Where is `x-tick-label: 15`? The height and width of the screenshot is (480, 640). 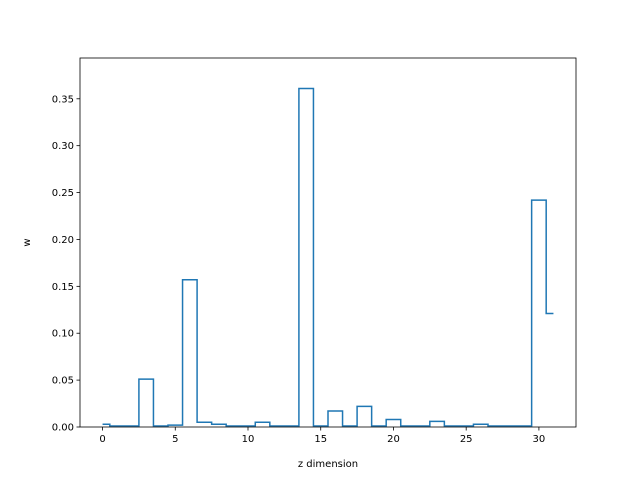 x-tick-label: 15 is located at coordinates (320, 439).